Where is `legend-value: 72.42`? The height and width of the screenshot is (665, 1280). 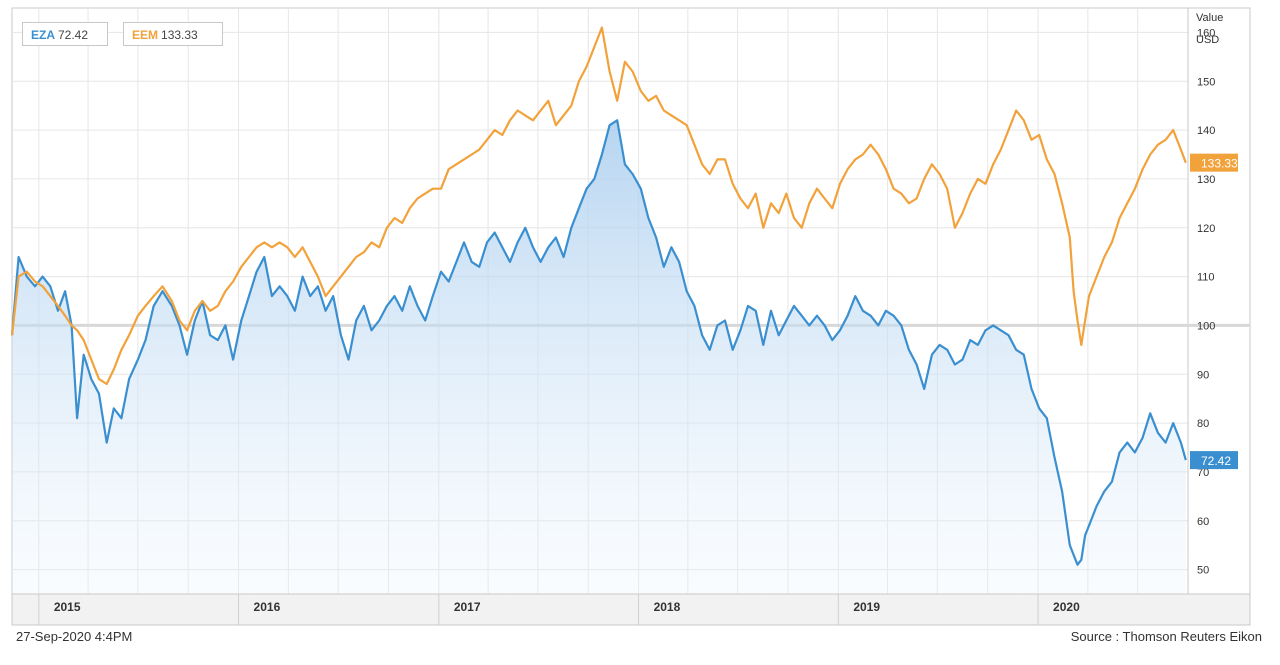 legend-value: 72.42 is located at coordinates (73, 35).